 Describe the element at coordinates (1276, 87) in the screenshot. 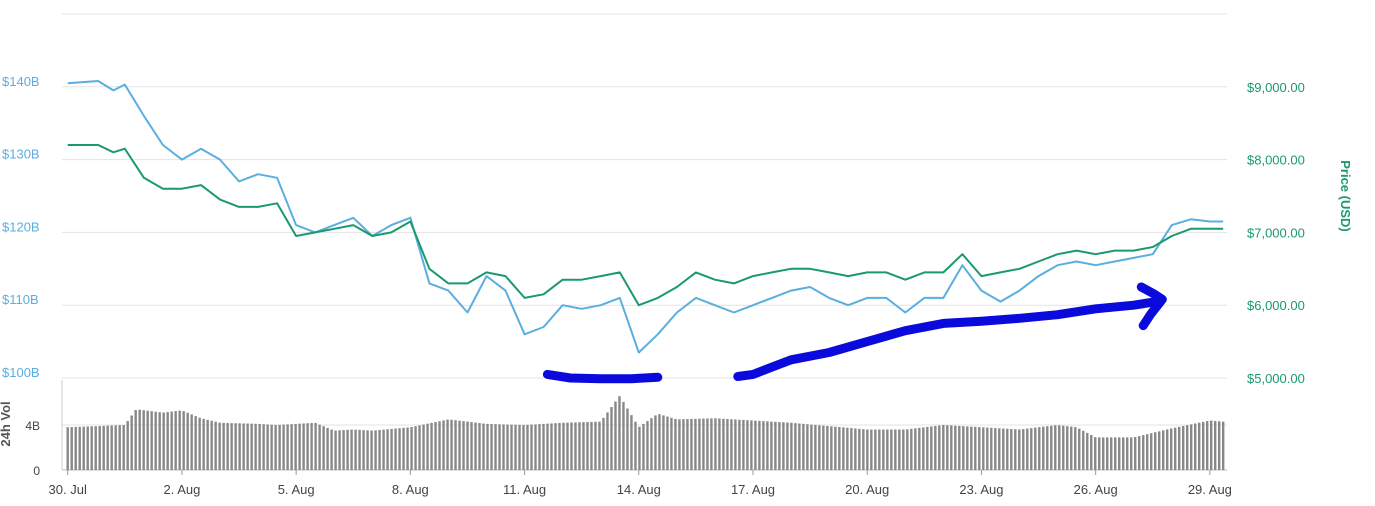

I see `right-tick-label: $9,000.00` at that location.